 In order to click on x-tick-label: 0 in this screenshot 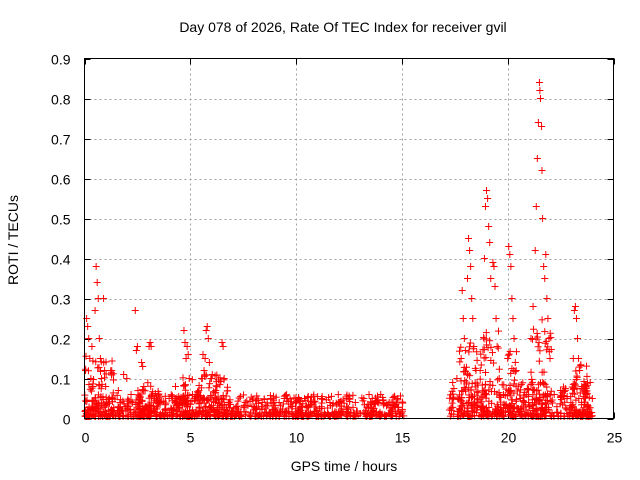, I will do `click(86, 438)`.